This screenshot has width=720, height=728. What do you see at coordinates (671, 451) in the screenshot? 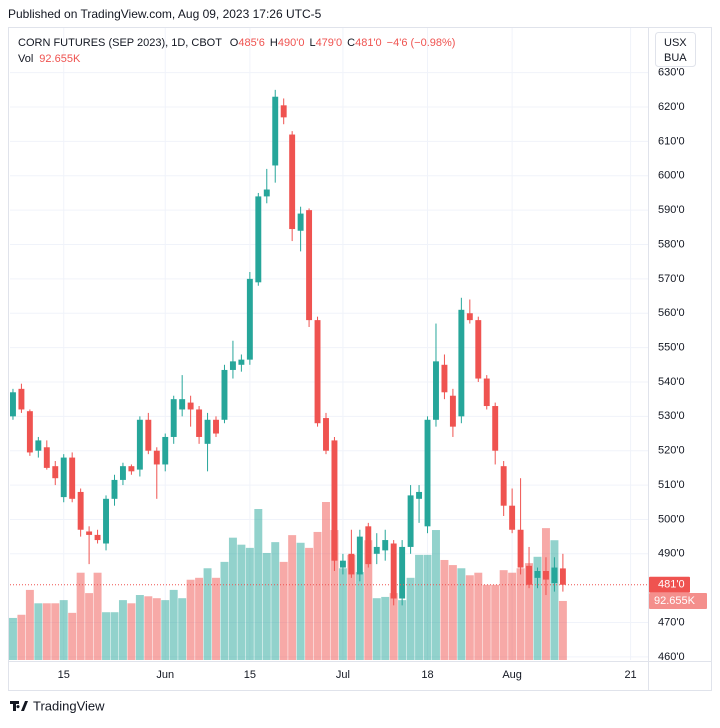
I see `y-tick-label: 520'0` at bounding box center [671, 451].